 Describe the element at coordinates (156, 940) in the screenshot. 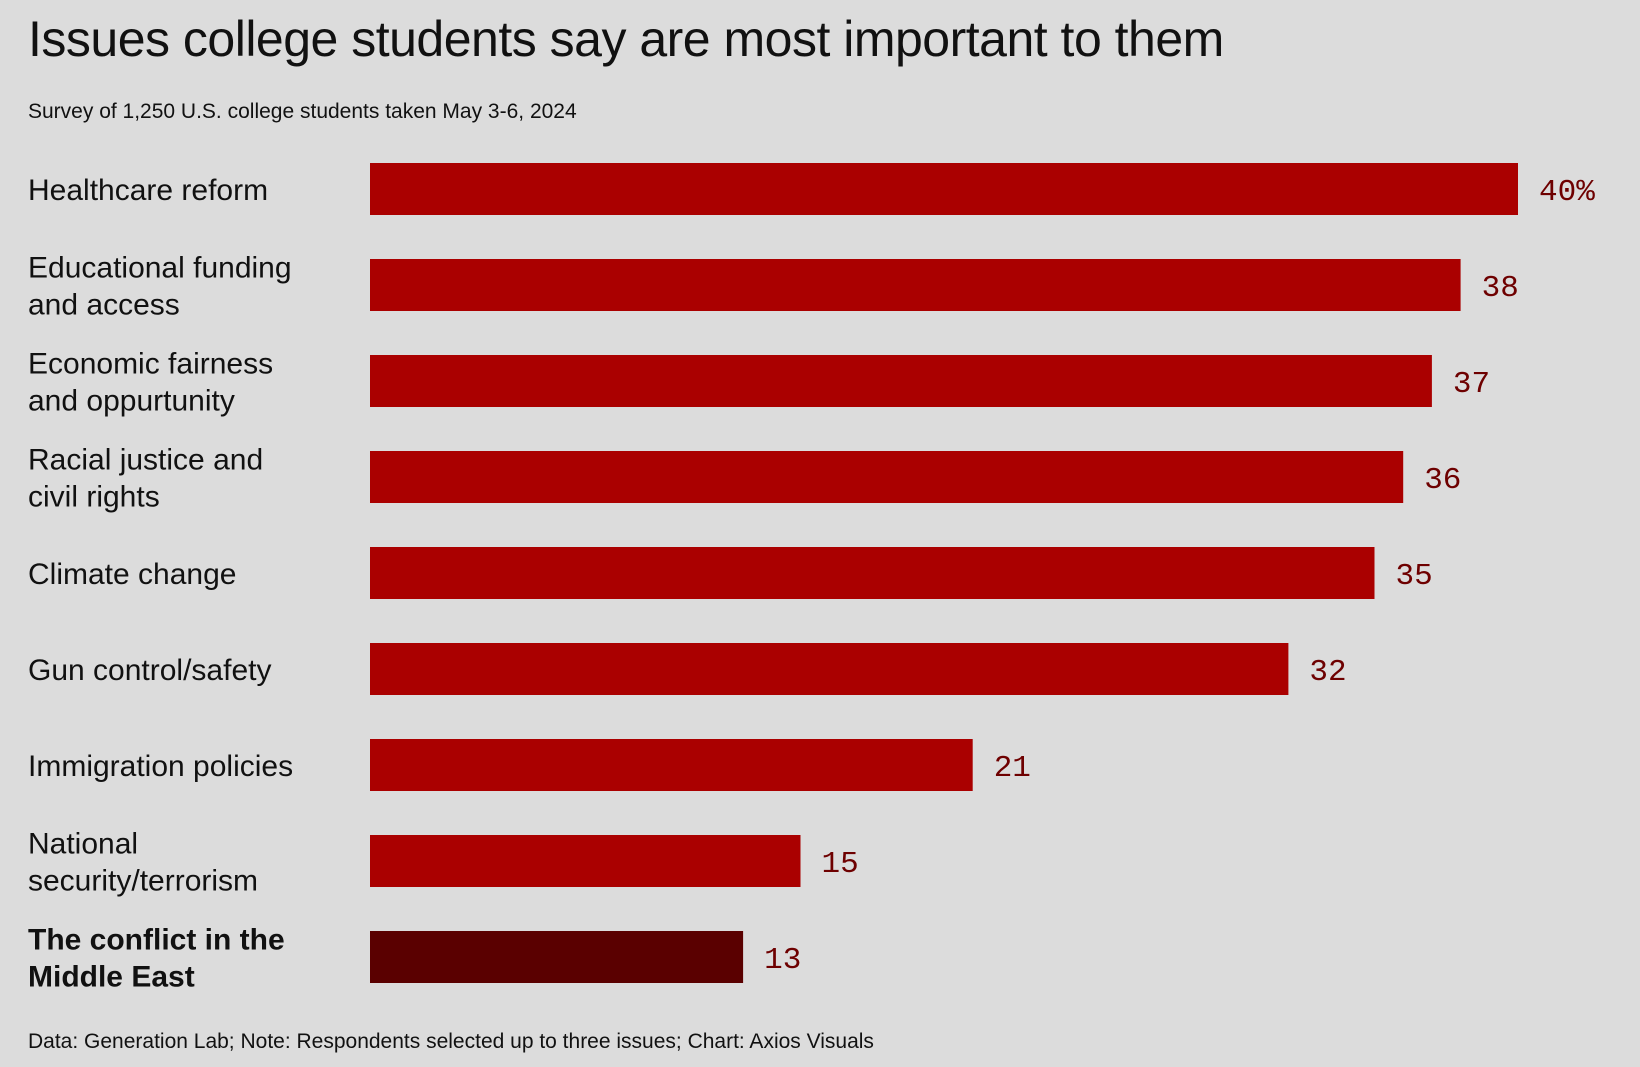

I see `category-label-line: The conflict in the` at that location.